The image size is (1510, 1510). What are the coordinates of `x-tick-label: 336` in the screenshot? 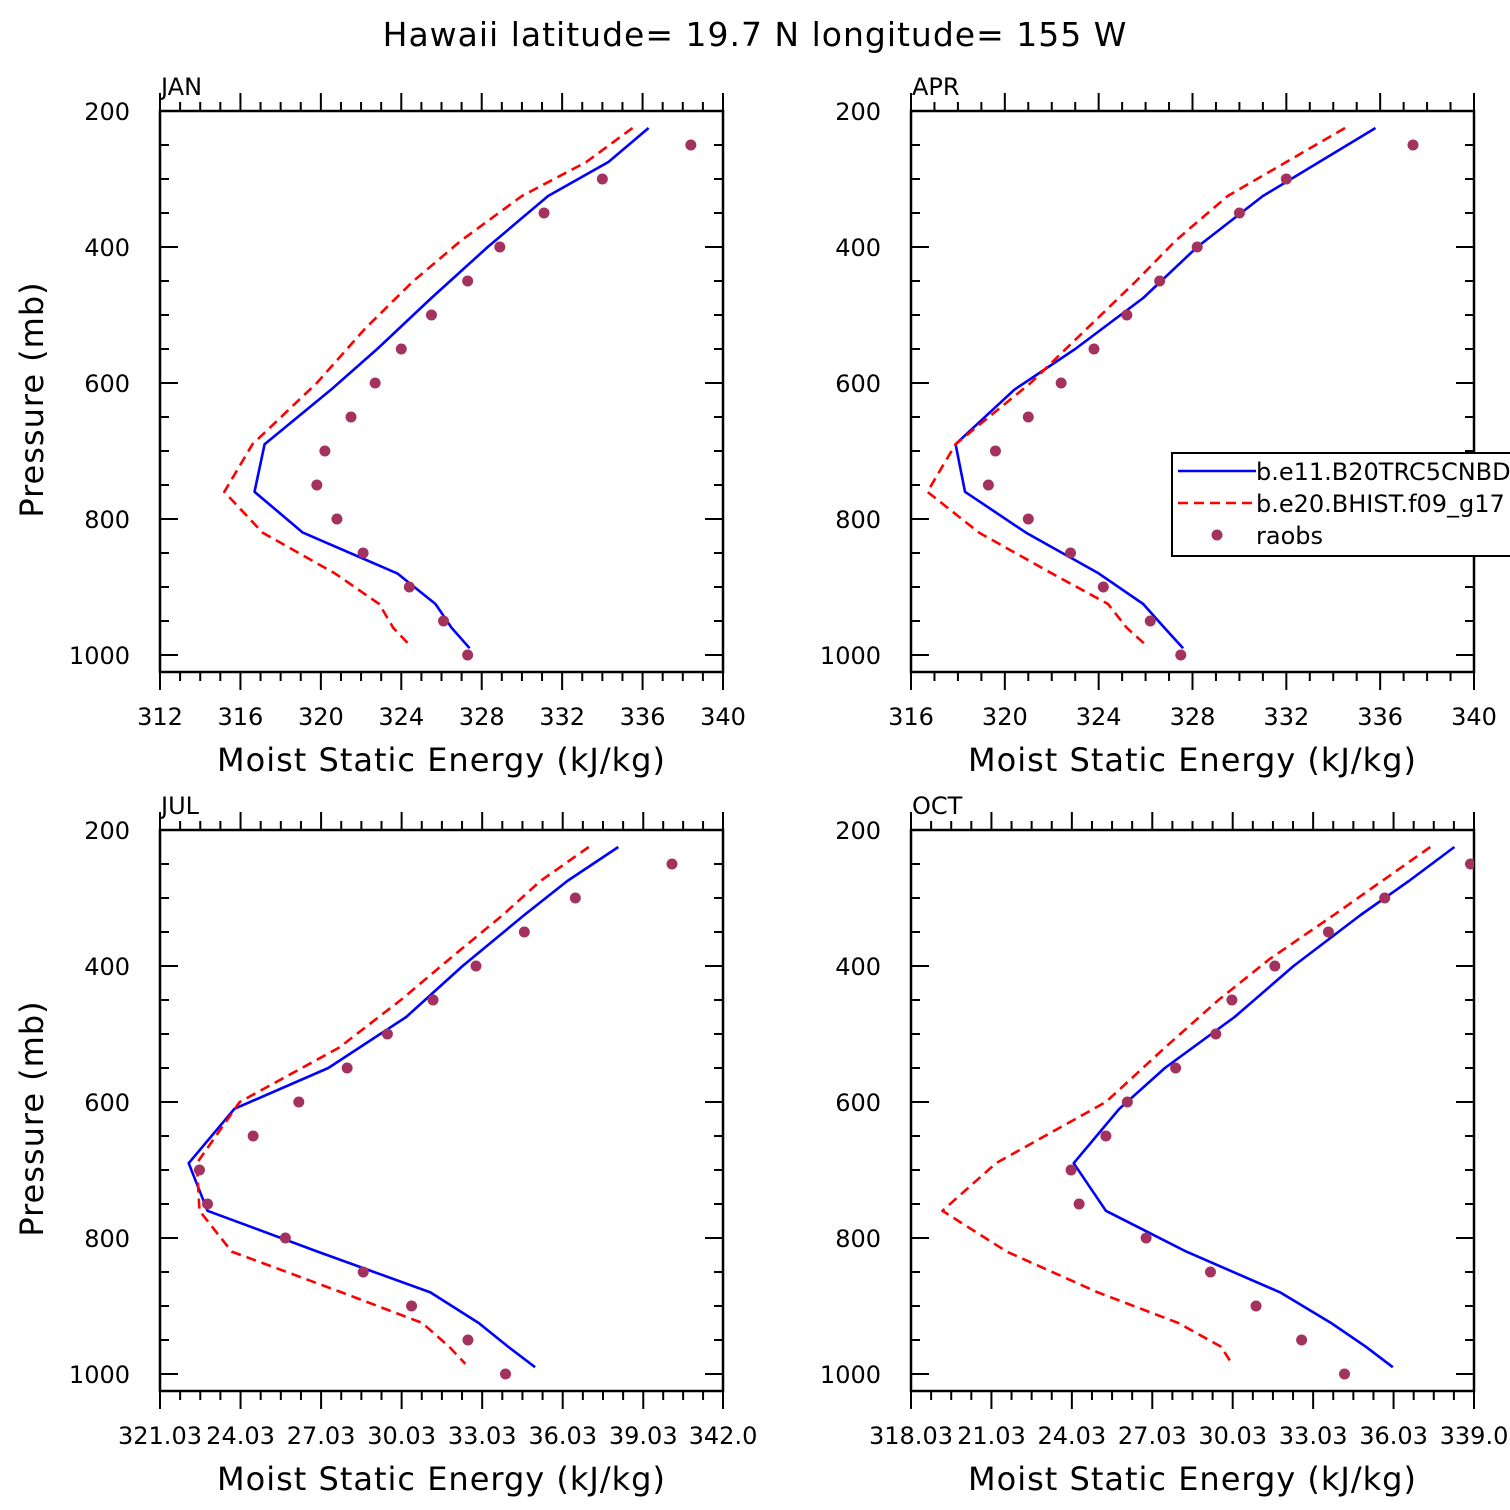 It's located at (643, 717).